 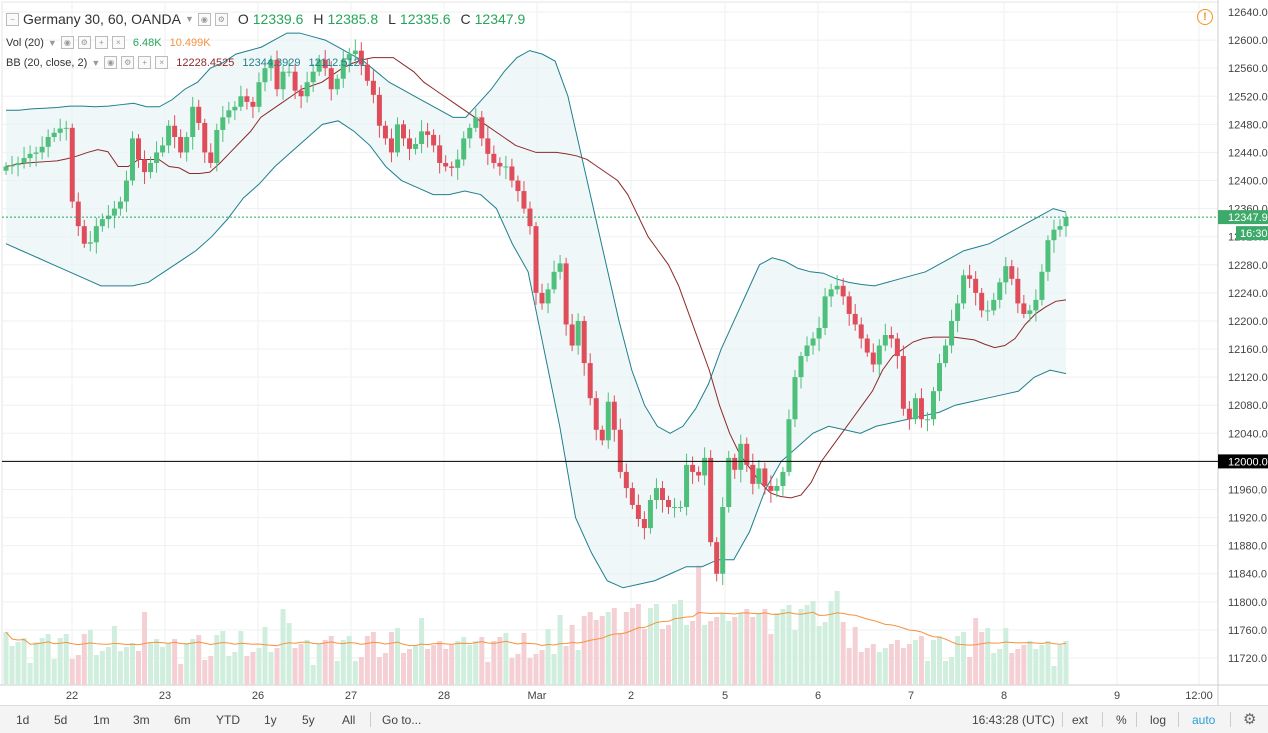 What do you see at coordinates (182, 720) in the screenshot?
I see `range-6m: 6m` at bounding box center [182, 720].